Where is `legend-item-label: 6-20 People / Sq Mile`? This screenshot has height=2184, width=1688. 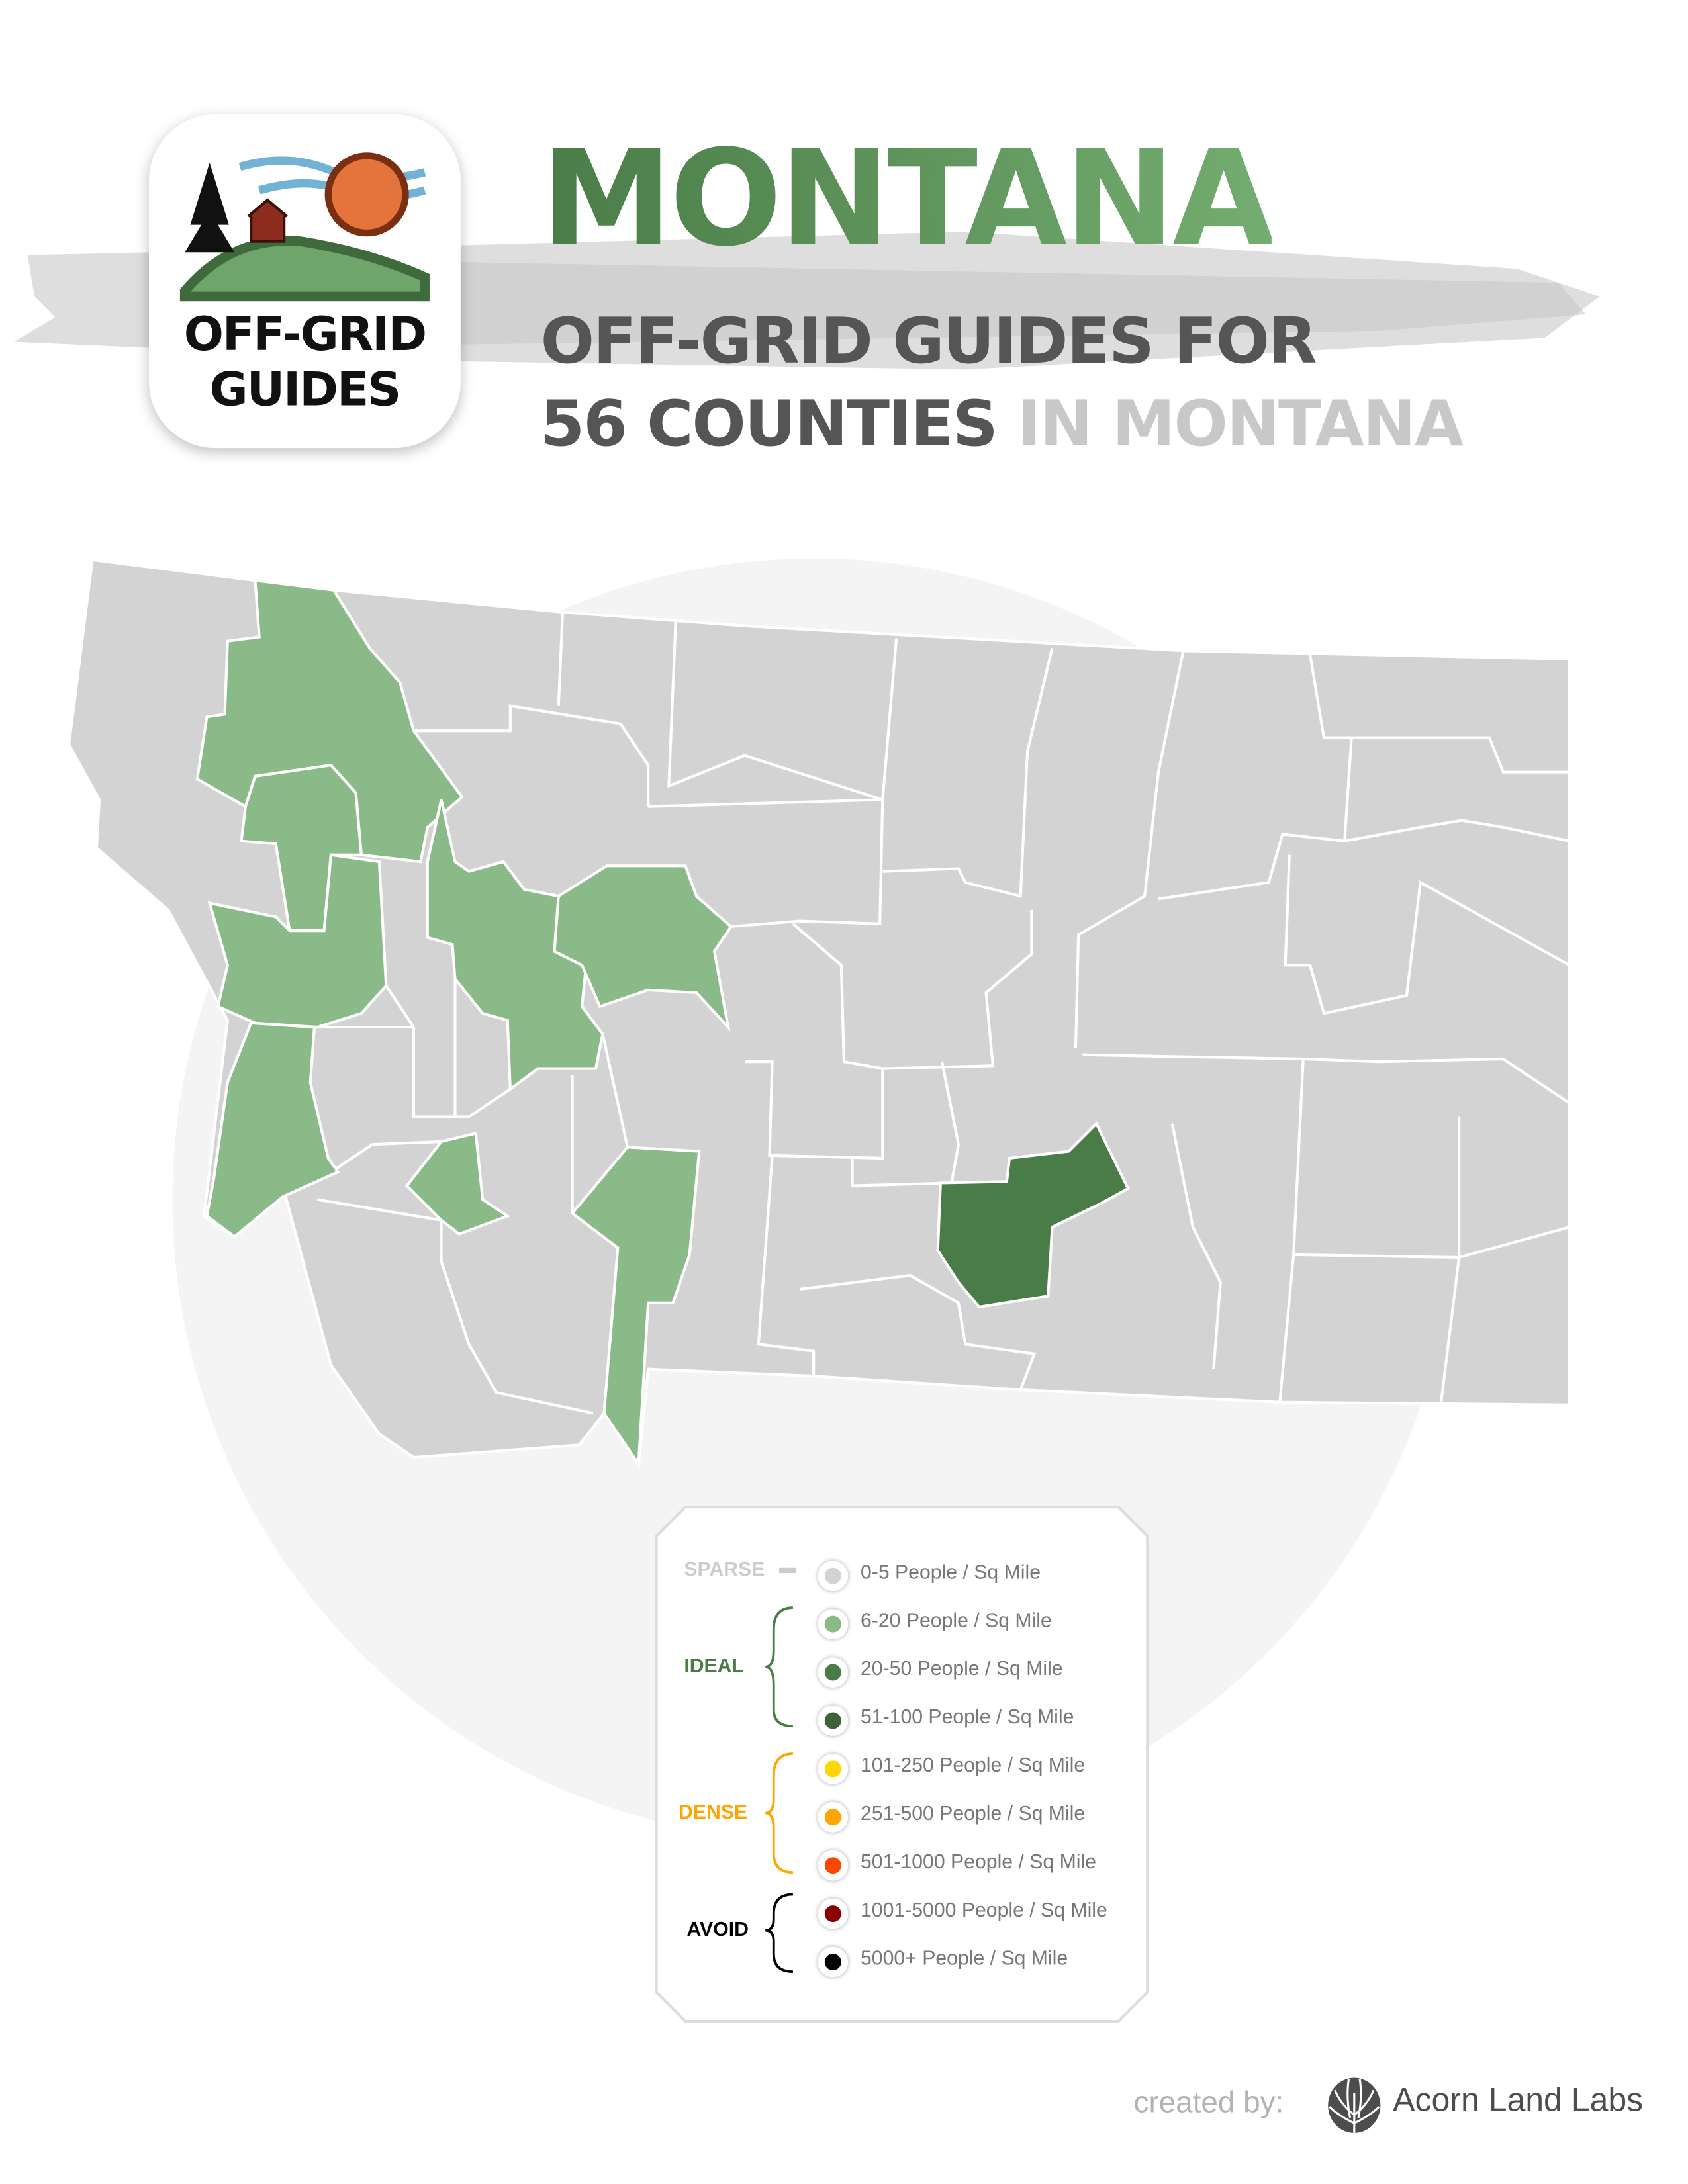 legend-item-label: 6-20 People / Sq Mile is located at coordinates (956, 1621).